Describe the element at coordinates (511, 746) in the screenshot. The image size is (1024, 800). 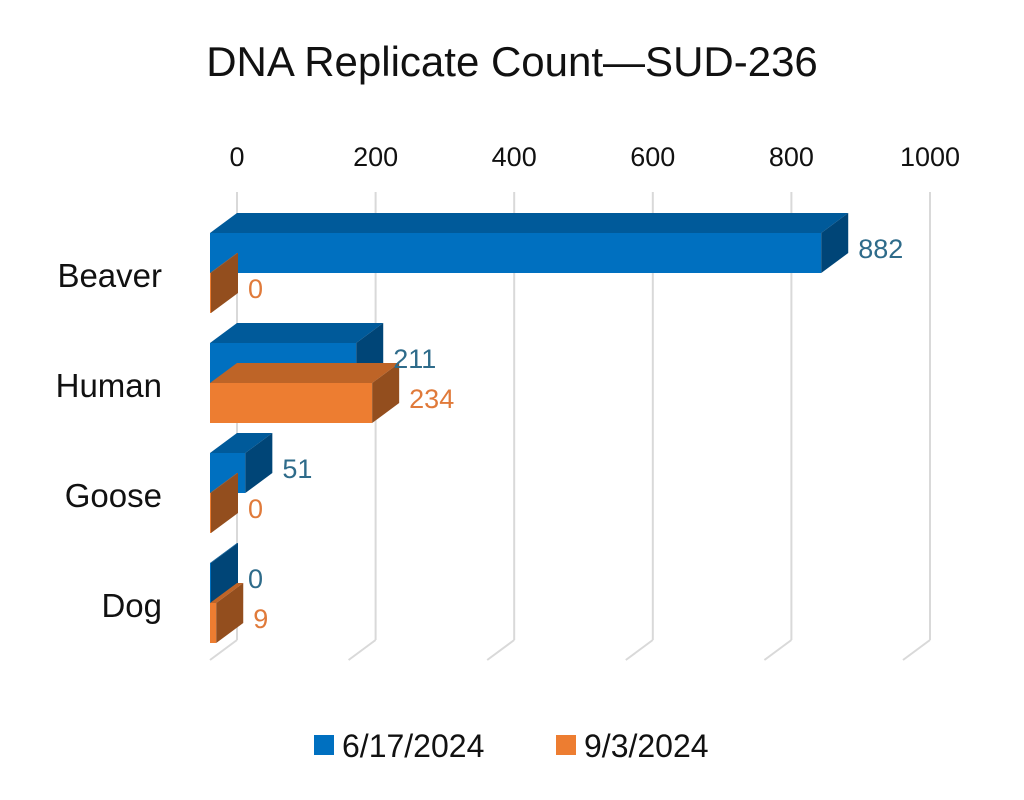
I see `legend: 6/17/2024 9/3/2024` at that location.